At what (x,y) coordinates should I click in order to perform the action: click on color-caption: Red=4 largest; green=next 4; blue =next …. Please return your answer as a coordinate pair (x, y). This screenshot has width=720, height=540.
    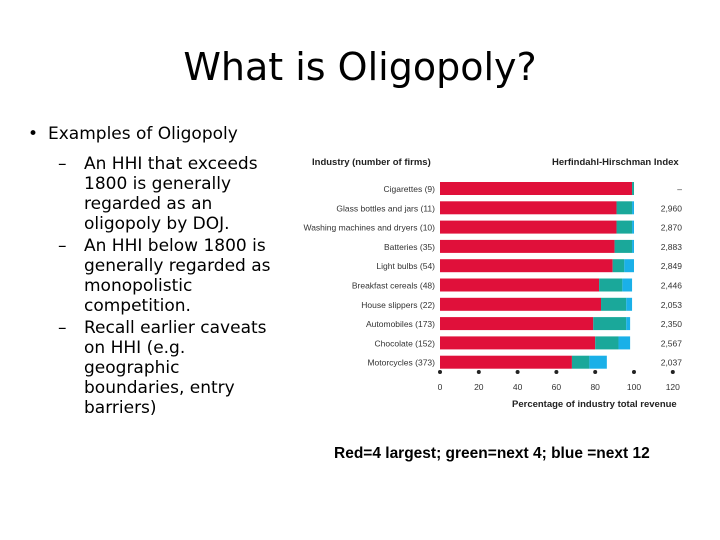
    Looking at the image, I should click on (492, 453).